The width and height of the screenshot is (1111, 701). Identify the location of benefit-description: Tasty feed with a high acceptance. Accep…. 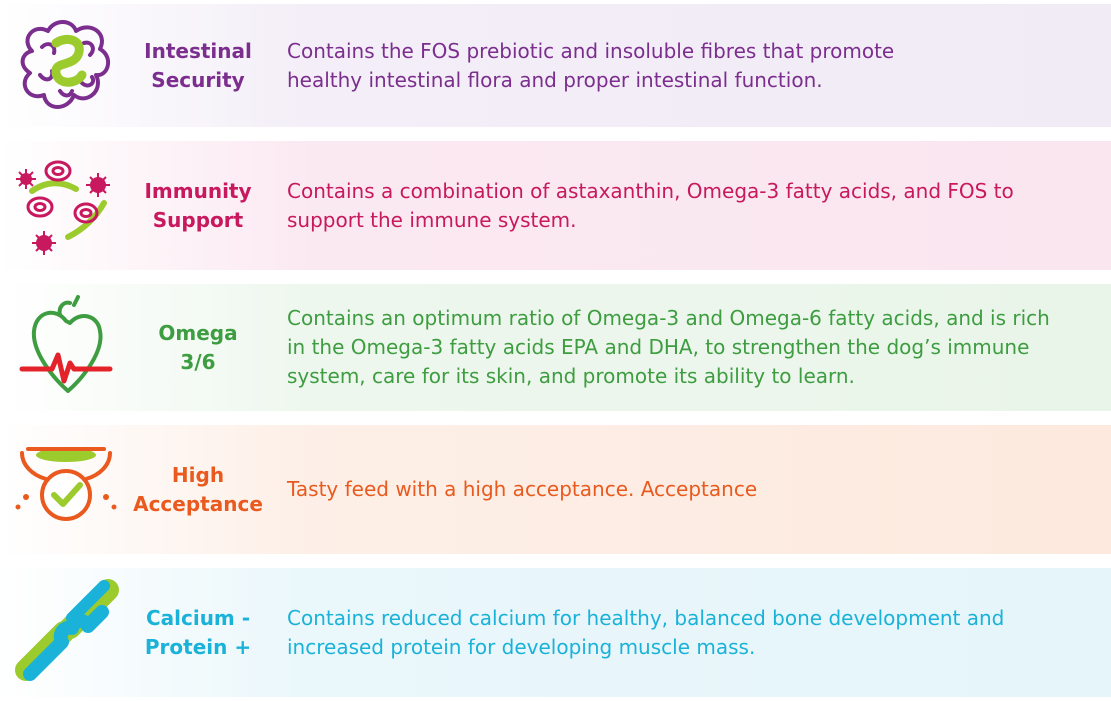
(522, 489).